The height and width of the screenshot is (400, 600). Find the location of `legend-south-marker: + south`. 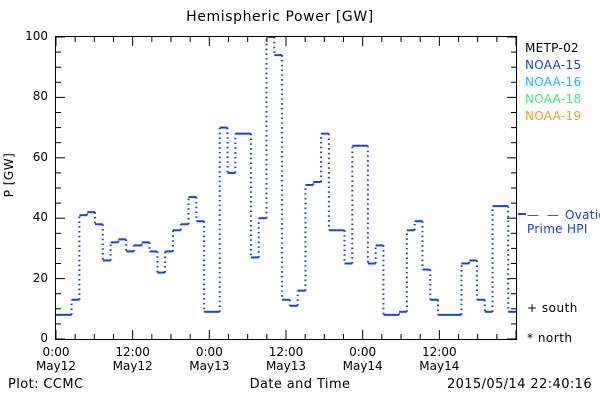

legend-south-marker: + south is located at coordinates (552, 308).